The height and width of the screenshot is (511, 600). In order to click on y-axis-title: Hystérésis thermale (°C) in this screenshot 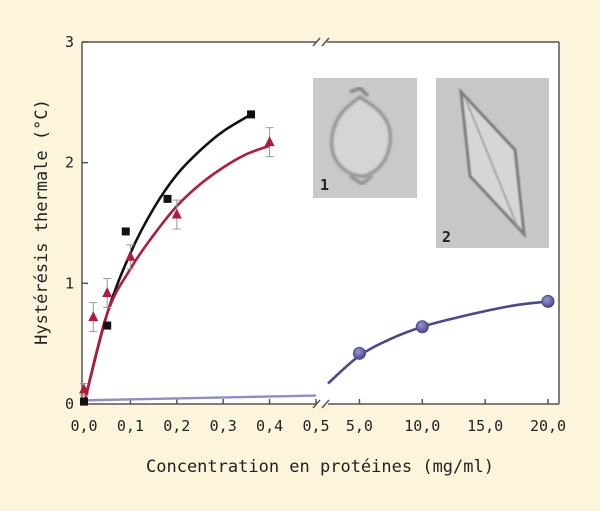, I will do `click(42, 222)`.